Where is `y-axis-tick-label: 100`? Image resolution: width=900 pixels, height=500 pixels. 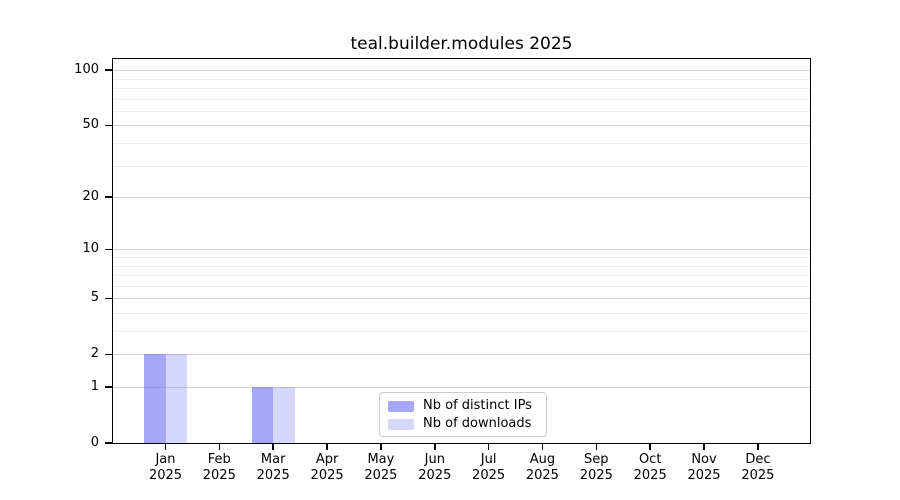
y-axis-tick-label: 100 is located at coordinates (86, 70).